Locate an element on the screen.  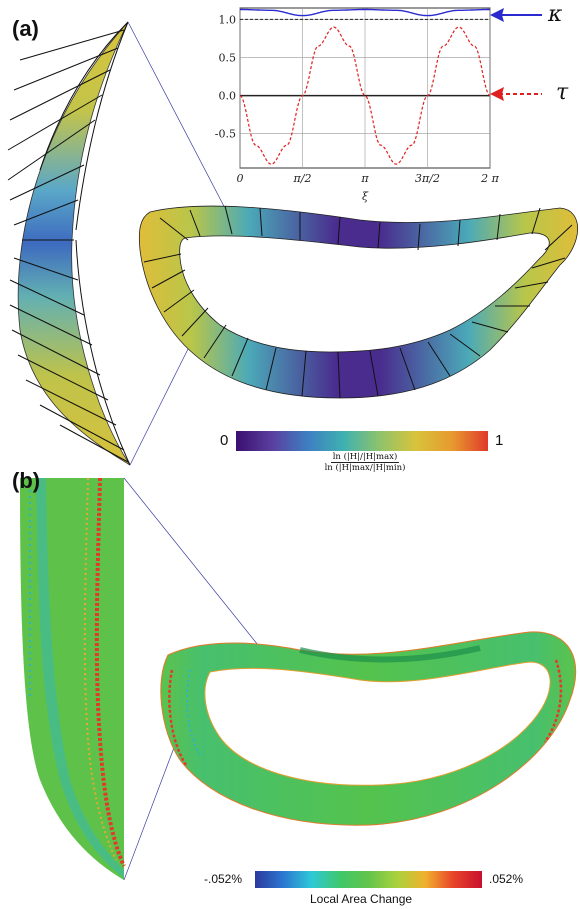
chart-kappa-tau: 1.0 0.5 0.0 -0.5 0 π/2 π 3π/2 2 π ξ is located at coordinates (357, 105).